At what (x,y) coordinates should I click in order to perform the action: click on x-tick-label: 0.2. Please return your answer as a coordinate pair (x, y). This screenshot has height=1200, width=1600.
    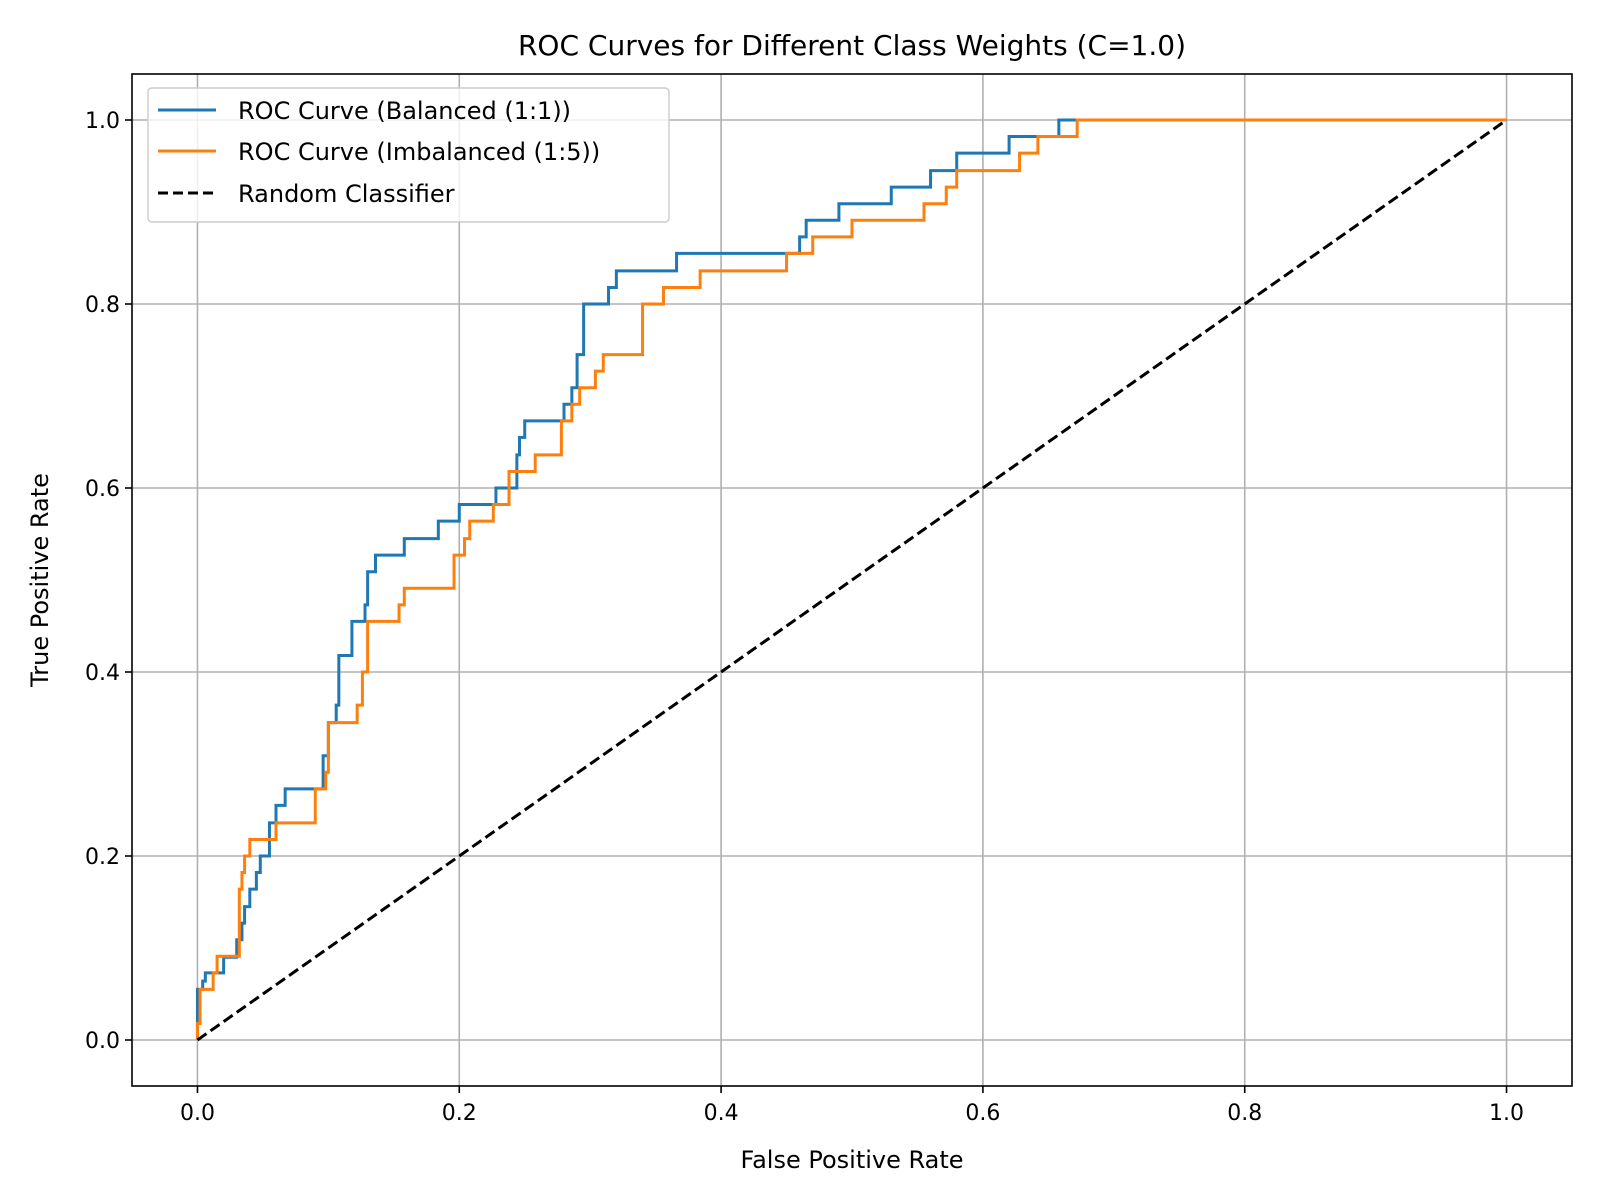
    Looking at the image, I should click on (459, 1113).